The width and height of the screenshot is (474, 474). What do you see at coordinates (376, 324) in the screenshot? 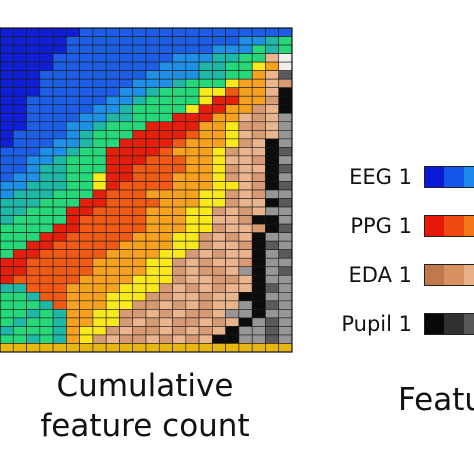
I see `legend-label: Pupil 1` at bounding box center [376, 324].